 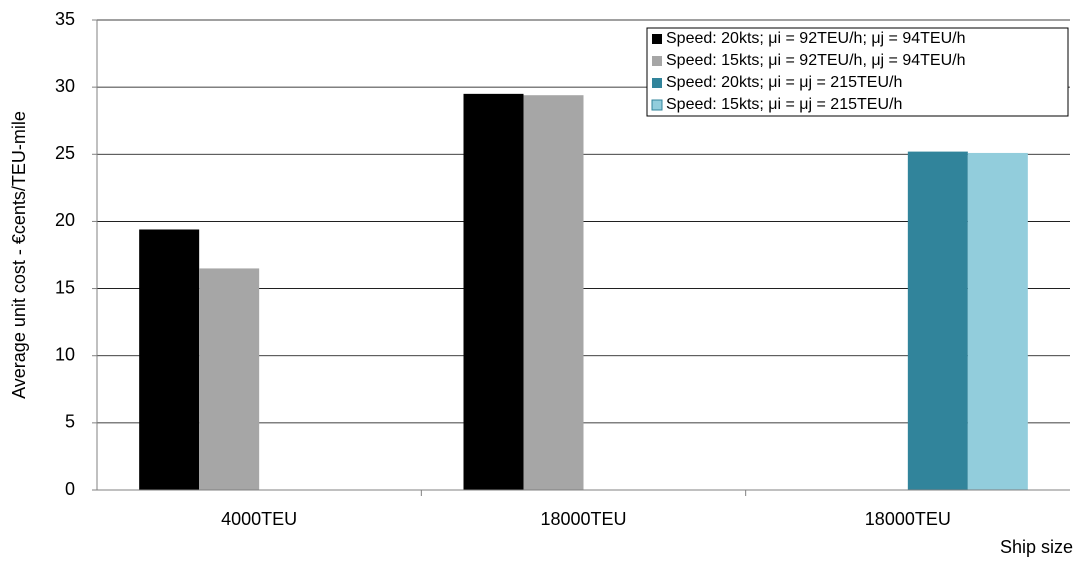 What do you see at coordinates (1036, 547) in the screenshot?
I see `x-axis-label: Ship size` at bounding box center [1036, 547].